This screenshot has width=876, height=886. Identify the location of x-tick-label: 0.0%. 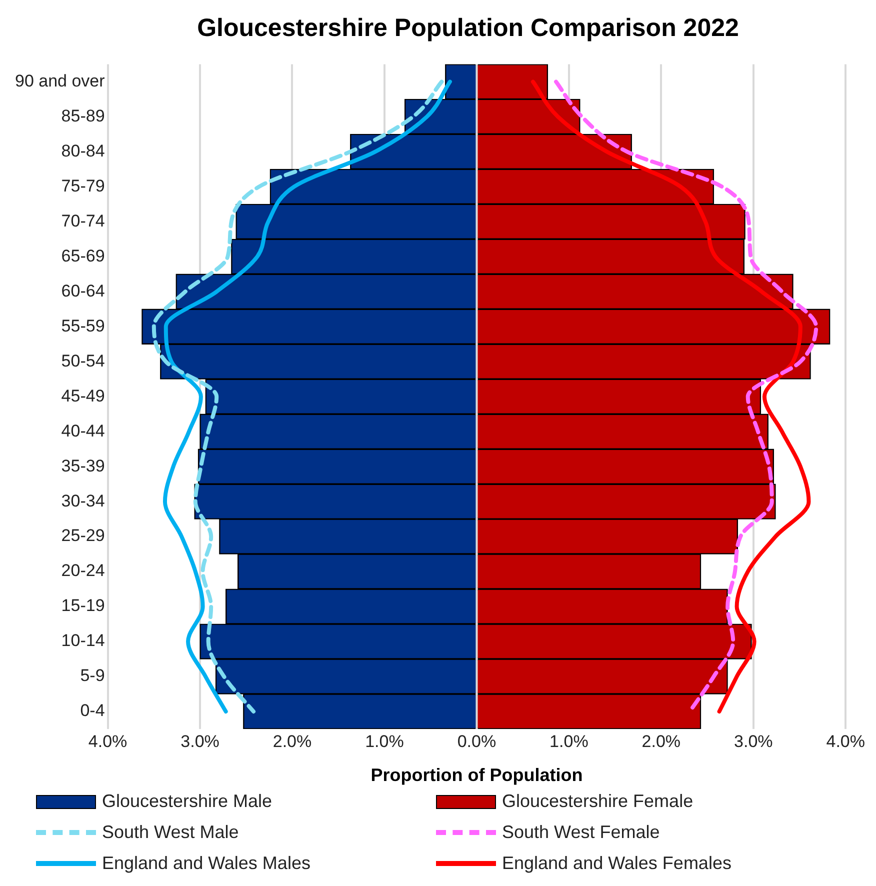
(476, 741).